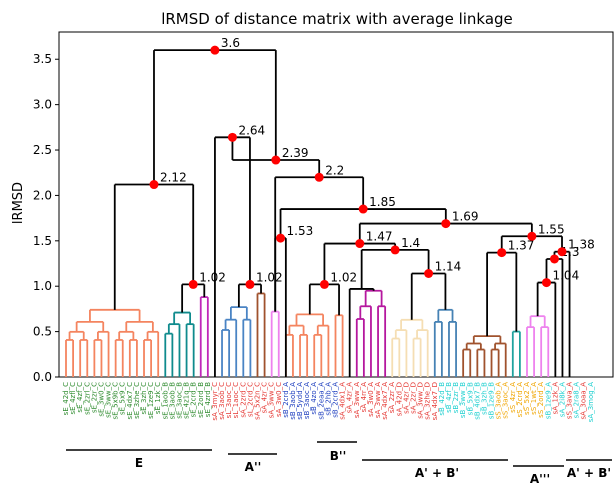  Describe the element at coordinates (392, 397) in the screenshot. I see `leaf-label: sA_2zr_A` at that location.